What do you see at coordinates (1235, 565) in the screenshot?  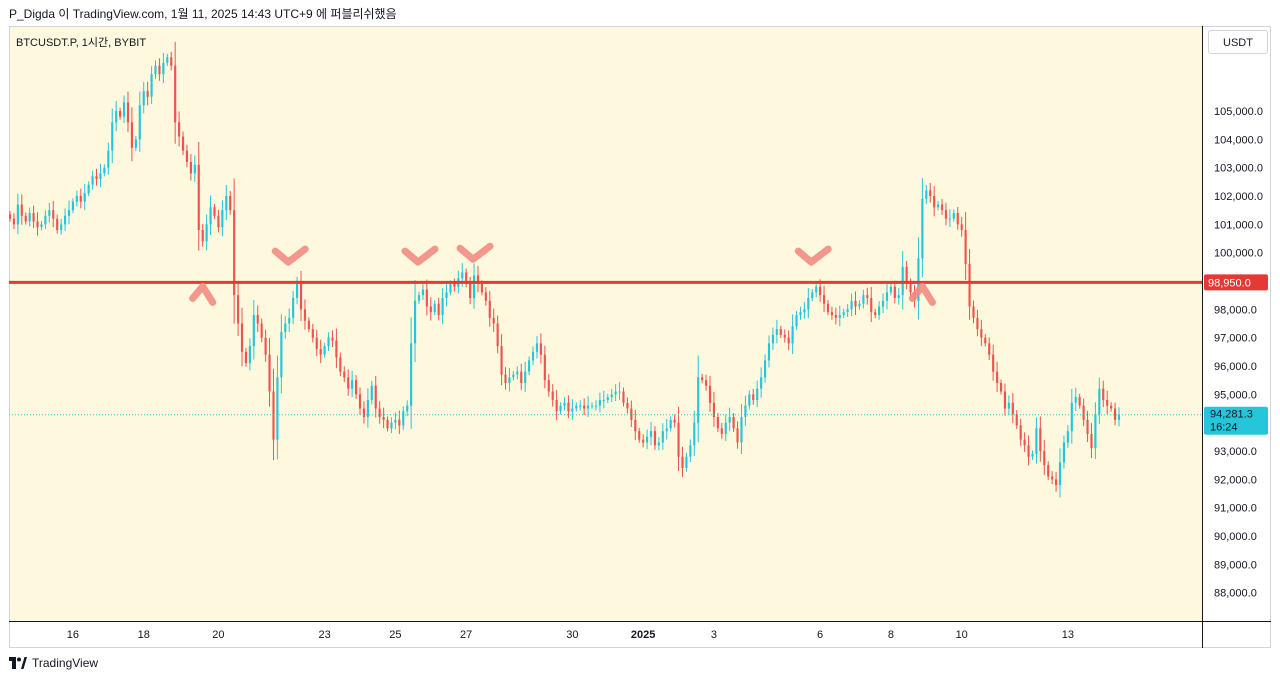 I see `y-tick-label: 89,000.0` at bounding box center [1235, 565].